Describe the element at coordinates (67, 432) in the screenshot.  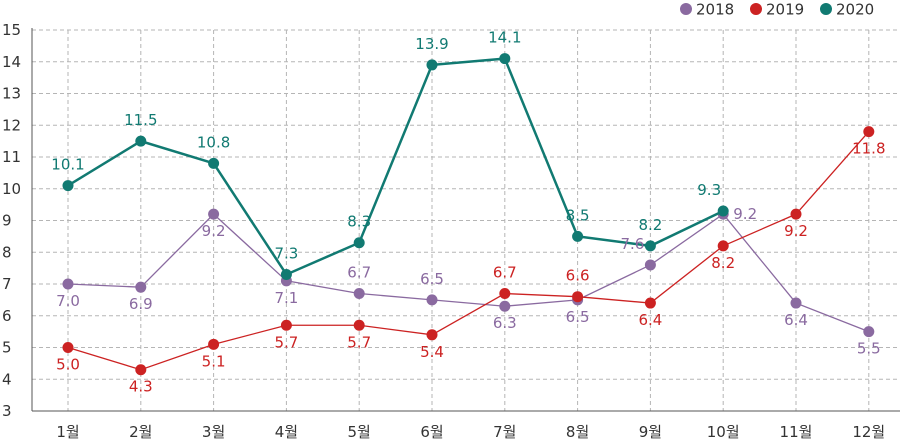
I see `x-tick-label: 1월` at that location.